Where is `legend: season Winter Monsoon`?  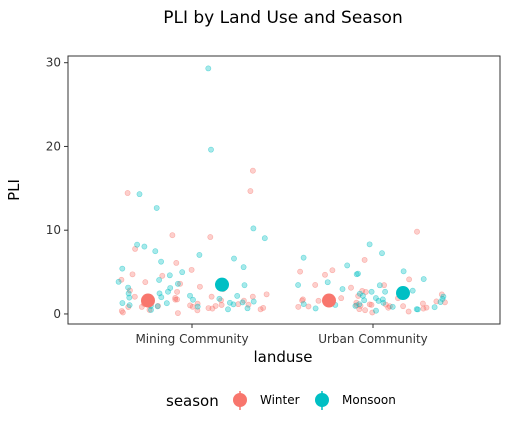 legend: season Winter Monsoon is located at coordinates (281, 400).